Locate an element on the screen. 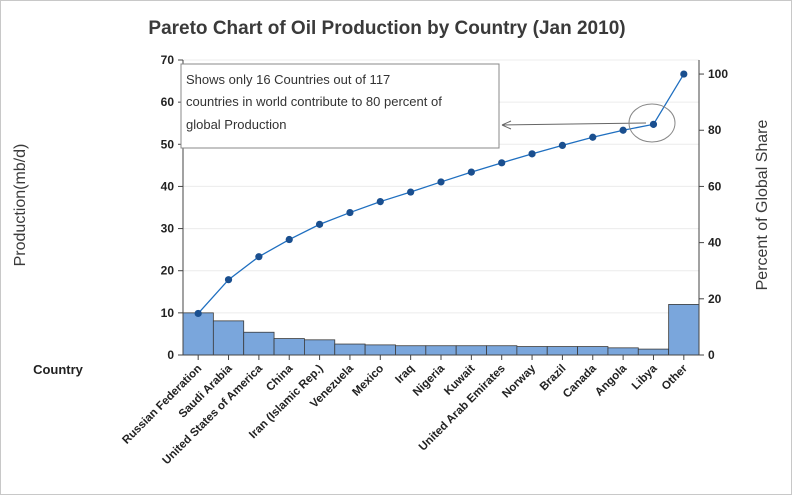  annotation-highlight-circle is located at coordinates (652, 123).